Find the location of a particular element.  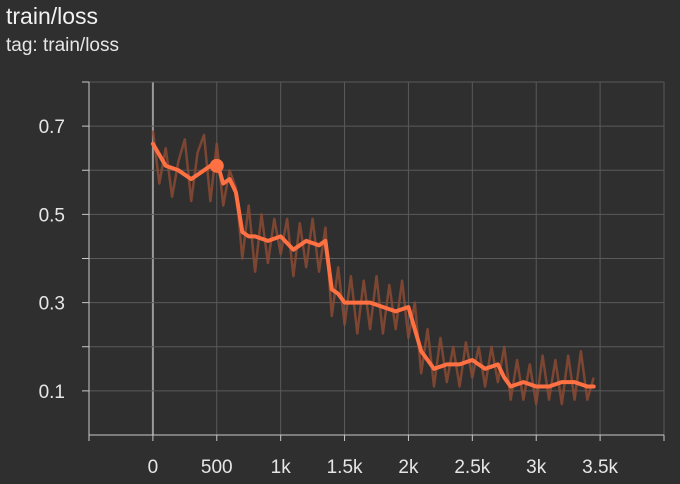

y-tick-label: 0.3 is located at coordinates (52, 304).